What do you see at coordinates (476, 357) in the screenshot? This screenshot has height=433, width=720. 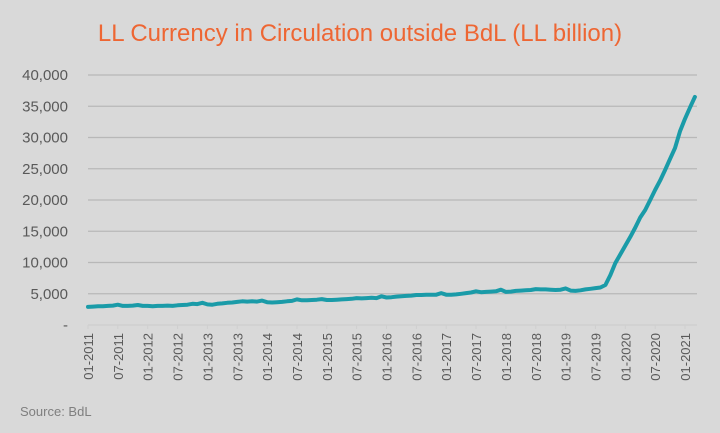 I see `x-tick-label: 07-2017` at bounding box center [476, 357].